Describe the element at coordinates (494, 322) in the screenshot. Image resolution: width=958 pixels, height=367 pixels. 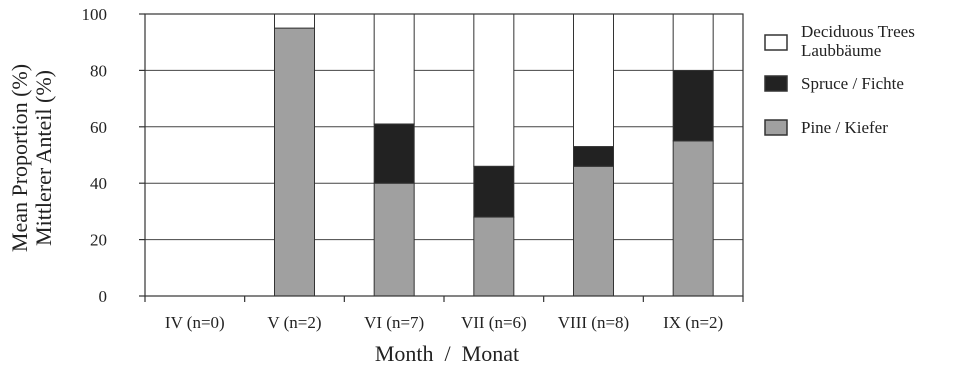
I see `x-category-label: VII (n=6)` at that location.